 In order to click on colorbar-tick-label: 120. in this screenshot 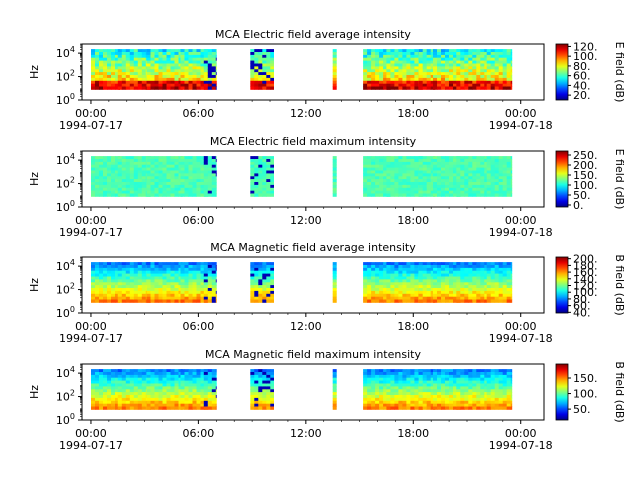, I will do `click(585, 286)`.